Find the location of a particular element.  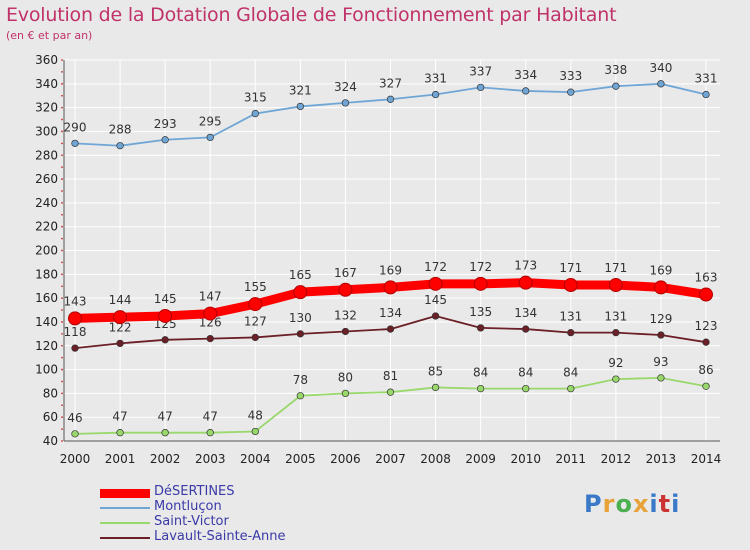

x-tick-label: 2008 is located at coordinates (435, 459).